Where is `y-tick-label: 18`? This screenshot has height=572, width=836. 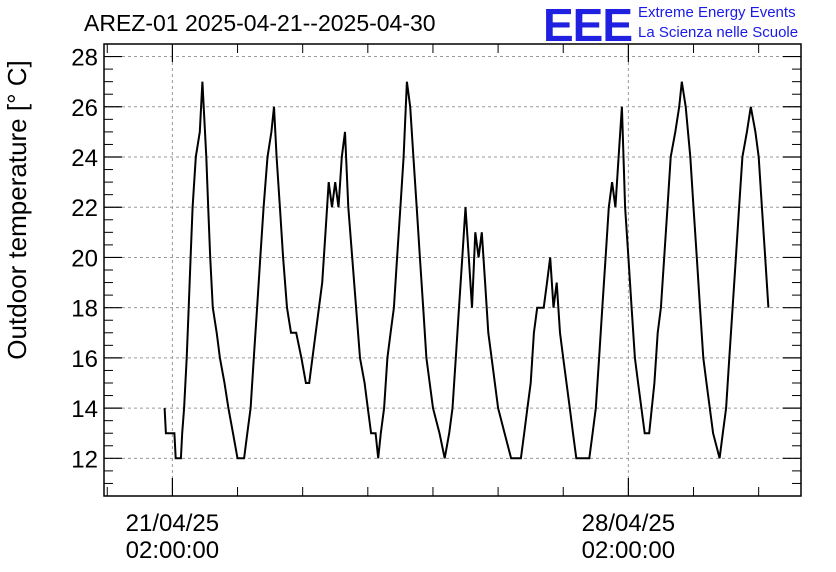 y-tick-label: 18 is located at coordinates (84, 309).